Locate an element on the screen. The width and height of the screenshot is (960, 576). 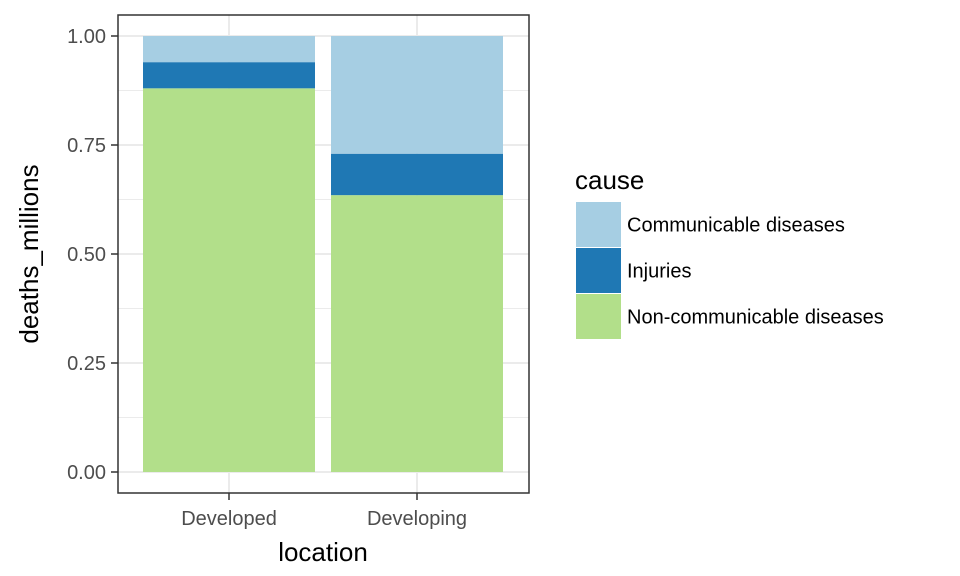
y-axis: 0.00 0.25 0.50 0.75 1.00 is located at coordinates (92, 255).